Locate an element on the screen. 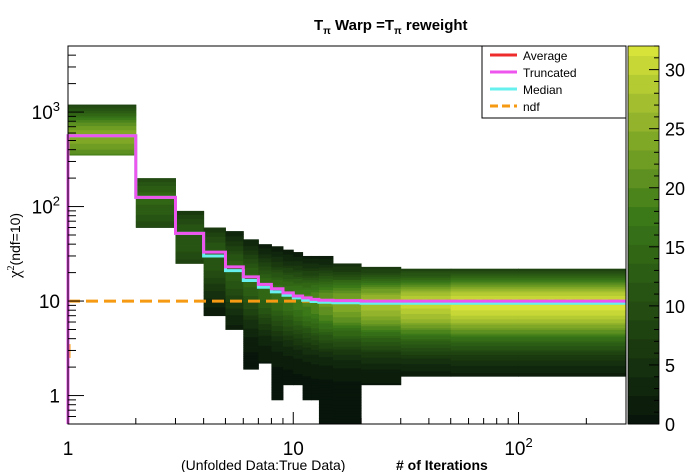  title-sub2: π is located at coordinates (398, 31).